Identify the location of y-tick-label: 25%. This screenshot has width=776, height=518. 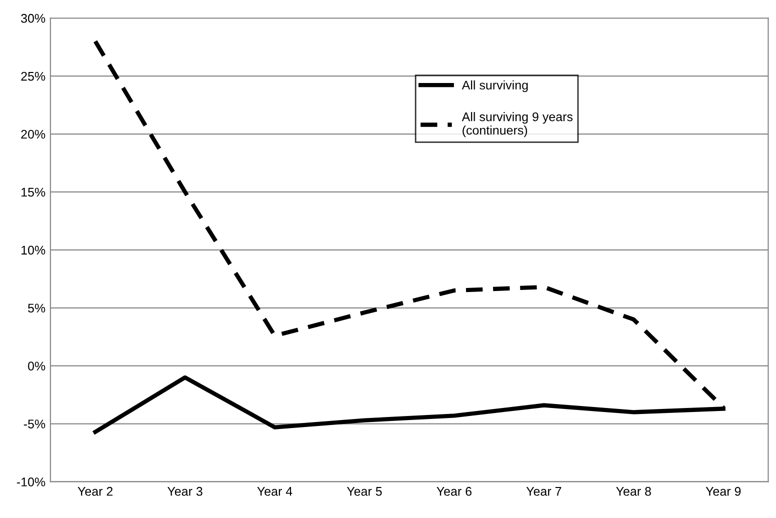
(33, 76).